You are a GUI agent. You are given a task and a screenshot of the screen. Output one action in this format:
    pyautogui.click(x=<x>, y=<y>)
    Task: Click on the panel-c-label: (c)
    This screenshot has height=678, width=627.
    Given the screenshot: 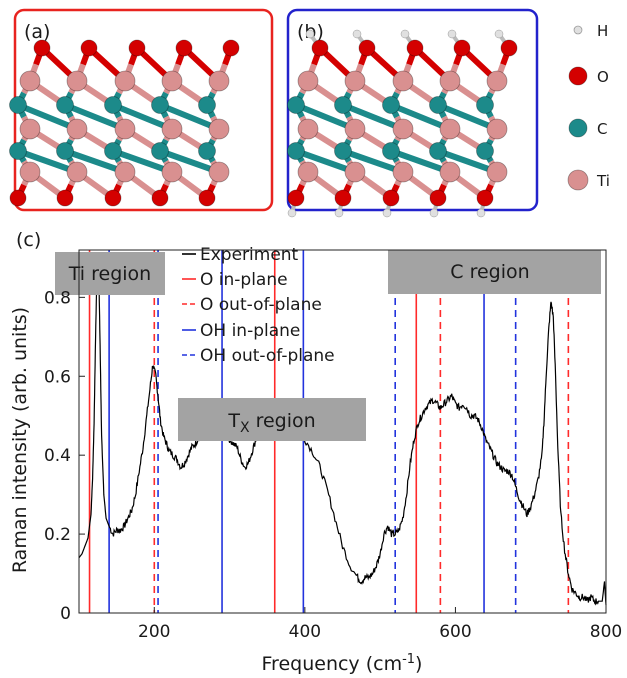 What is the action you would take?
    pyautogui.click(x=28, y=240)
    